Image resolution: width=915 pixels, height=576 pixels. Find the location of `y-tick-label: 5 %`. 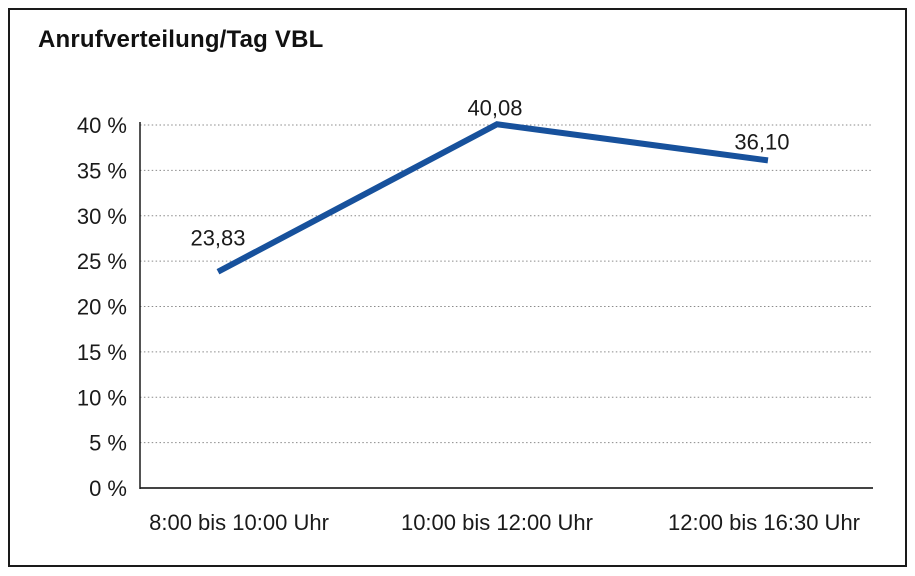

y-tick-label: 5 % is located at coordinates (108, 443).